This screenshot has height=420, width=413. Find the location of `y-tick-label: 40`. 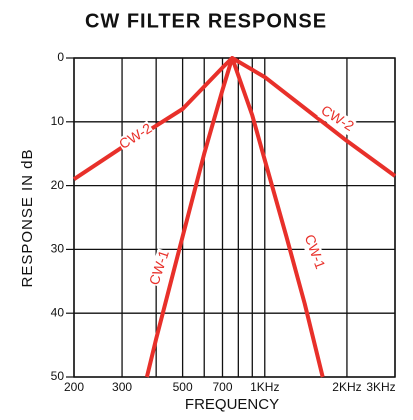

y-tick-label: 40 is located at coordinates (58, 312).